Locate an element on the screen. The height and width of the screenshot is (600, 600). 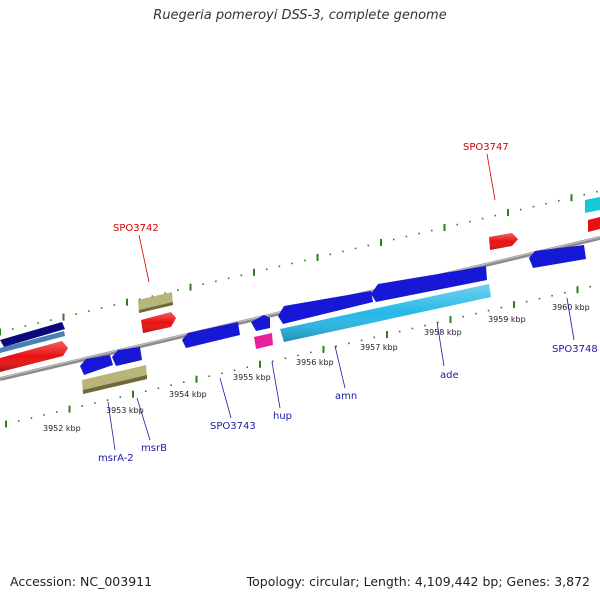
scale-label: 3956 kbp is located at coordinates (315, 362).